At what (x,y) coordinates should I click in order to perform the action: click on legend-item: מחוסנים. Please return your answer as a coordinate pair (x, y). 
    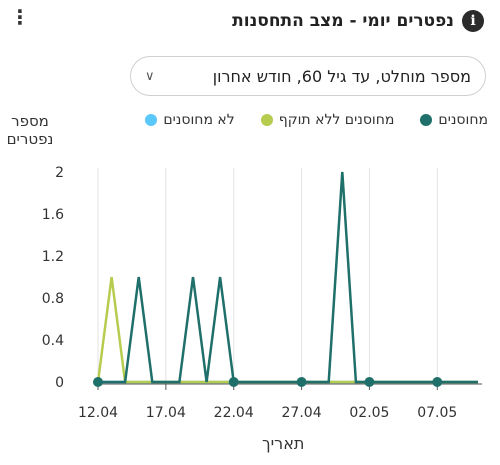
    Looking at the image, I should click on (454, 120).